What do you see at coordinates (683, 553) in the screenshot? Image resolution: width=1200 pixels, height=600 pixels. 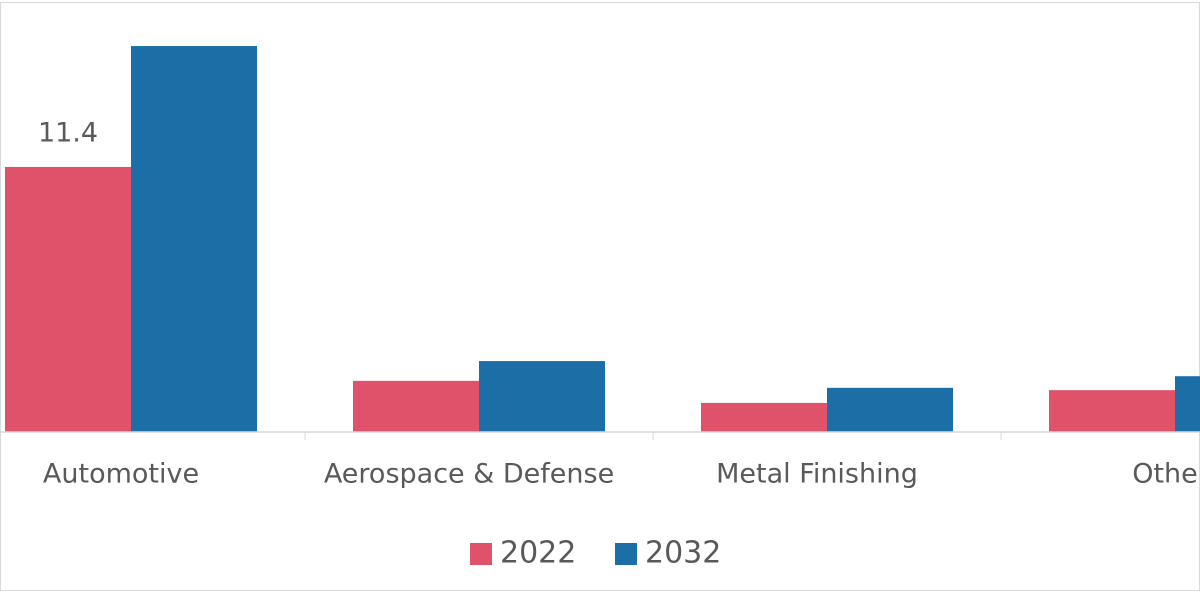 I see `legend-label: 2032` at bounding box center [683, 553].